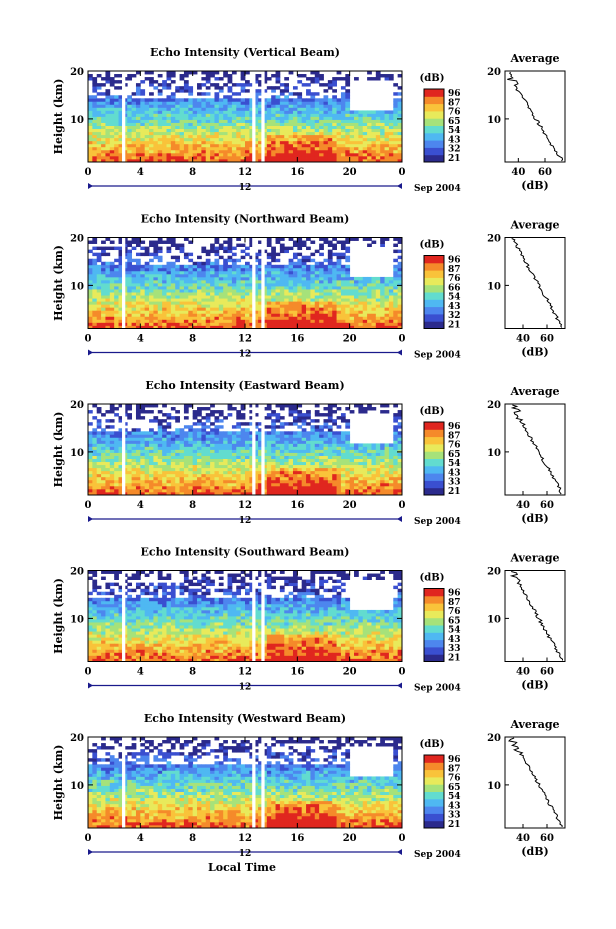 Image resolution: width=616 pixels, height=929 pixels. I want to click on profile-title: Average, so click(534, 58).